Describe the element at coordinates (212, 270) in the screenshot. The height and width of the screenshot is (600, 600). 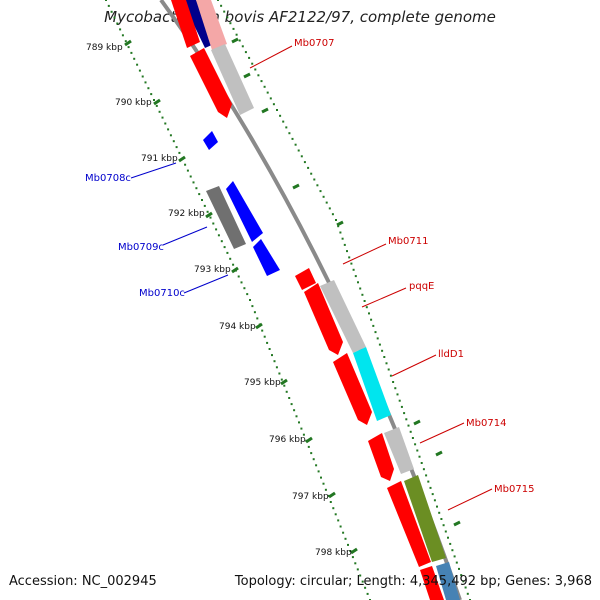
I see `scale-label: 793 kbp` at that location.